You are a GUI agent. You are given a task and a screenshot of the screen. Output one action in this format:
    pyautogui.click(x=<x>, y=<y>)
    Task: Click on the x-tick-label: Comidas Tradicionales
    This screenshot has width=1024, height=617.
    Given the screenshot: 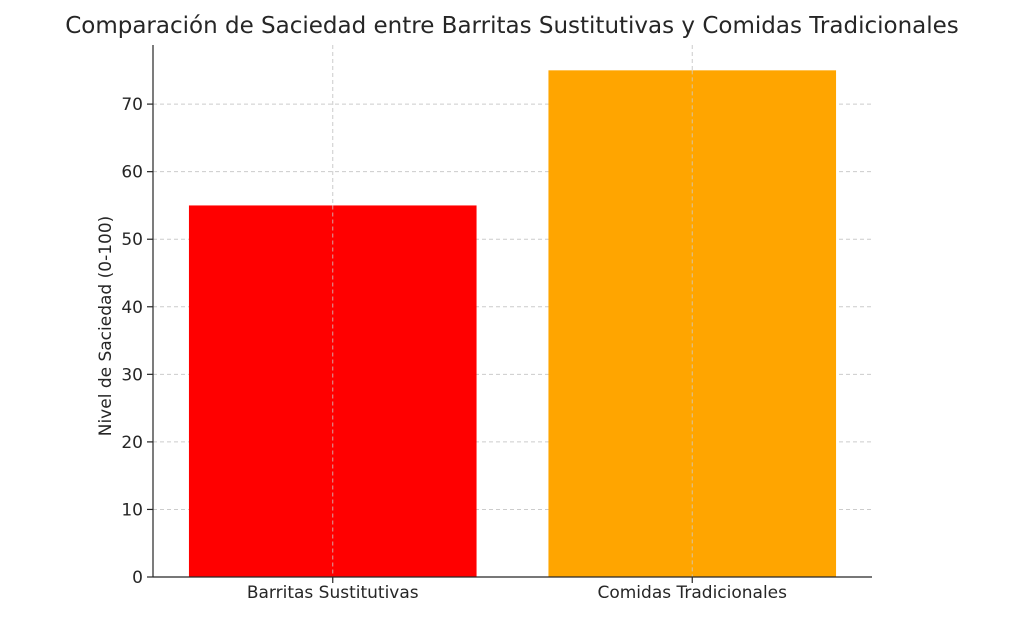 What is the action you would take?
    pyautogui.click(x=692, y=593)
    